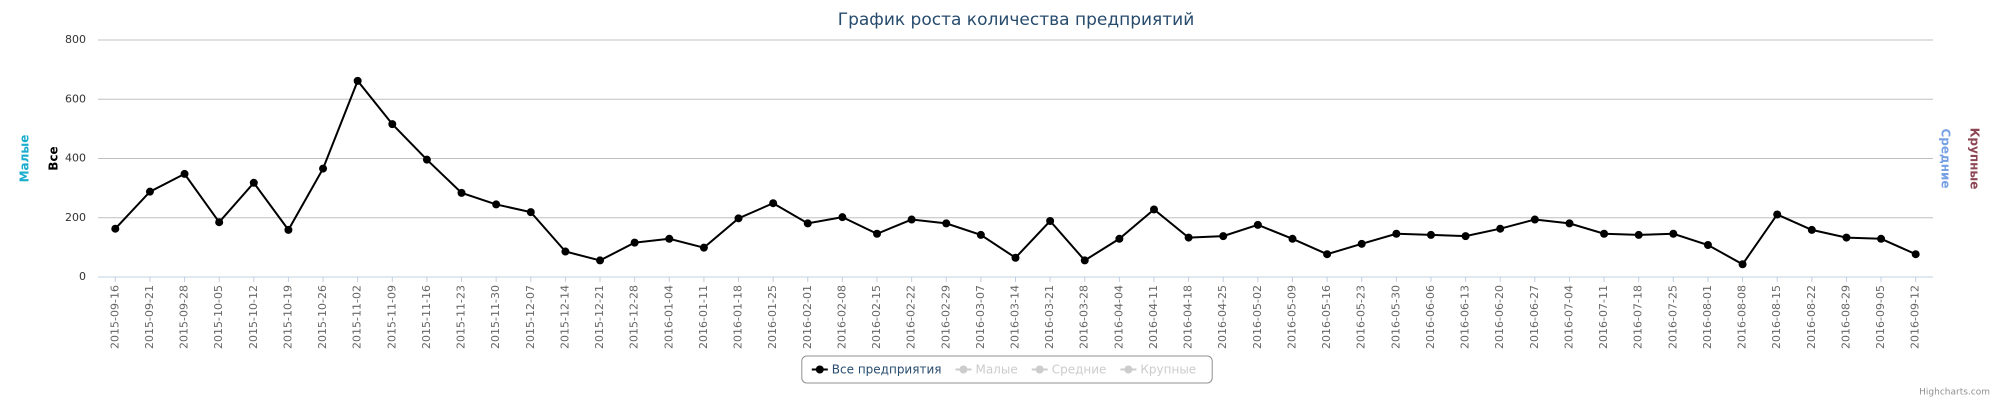  Describe the element at coordinates (564, 317) in the screenshot. I see `x-tick-label: 2015-12-14` at that location.